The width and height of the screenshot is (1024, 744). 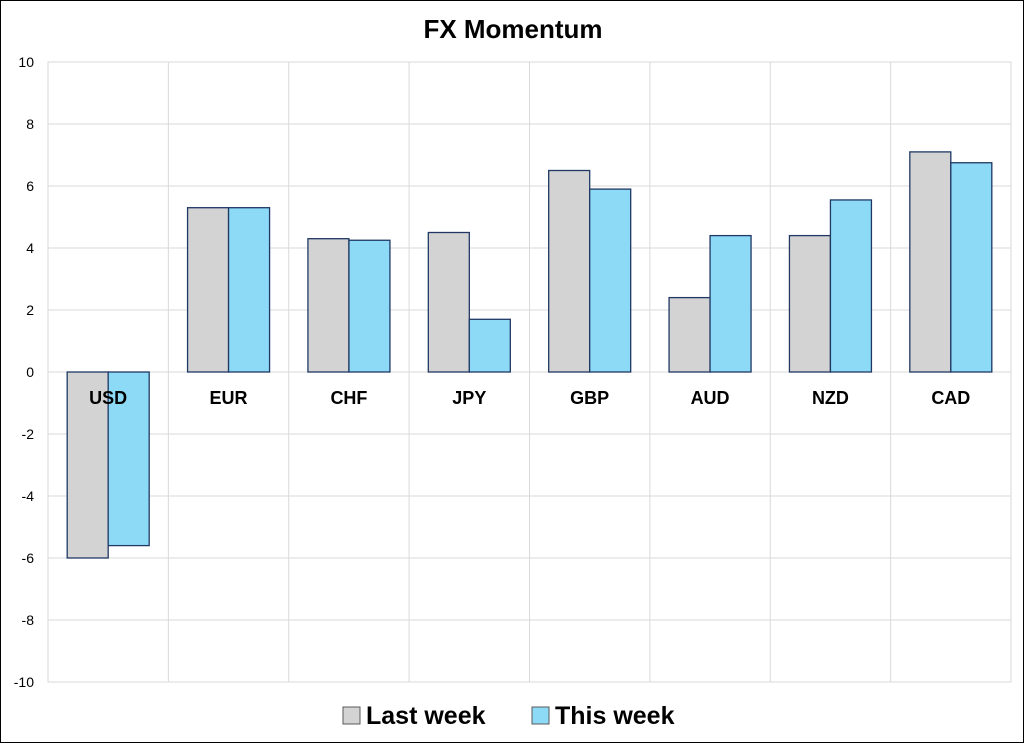 I want to click on y-tick-label: -8, so click(x=28, y=620).